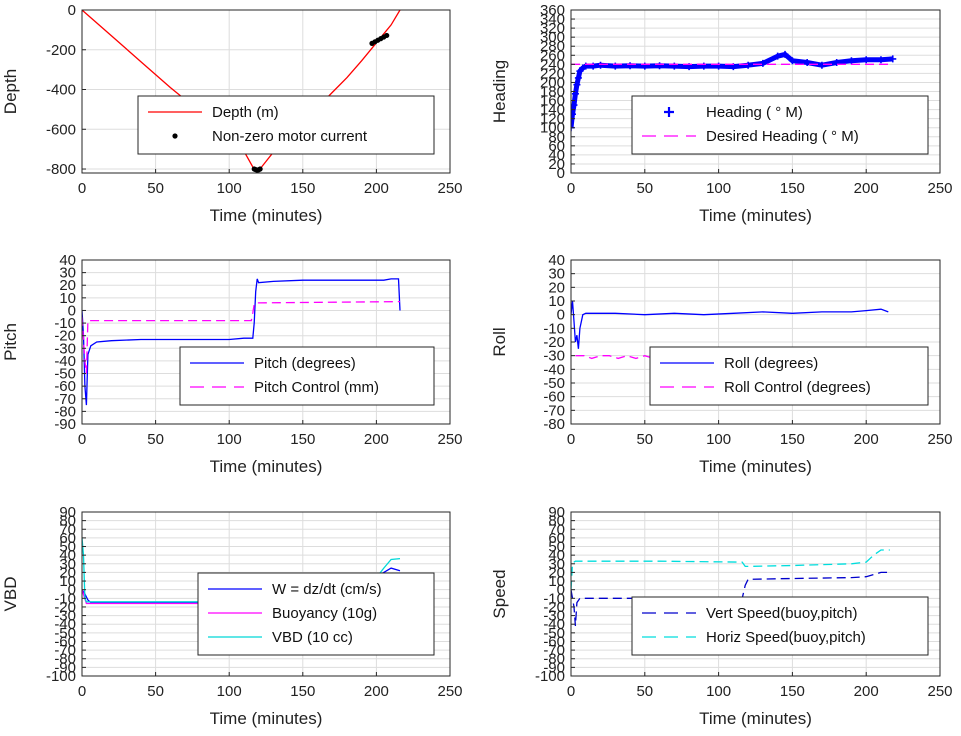  I want to click on y-tick-label: 180, so click(552, 92).